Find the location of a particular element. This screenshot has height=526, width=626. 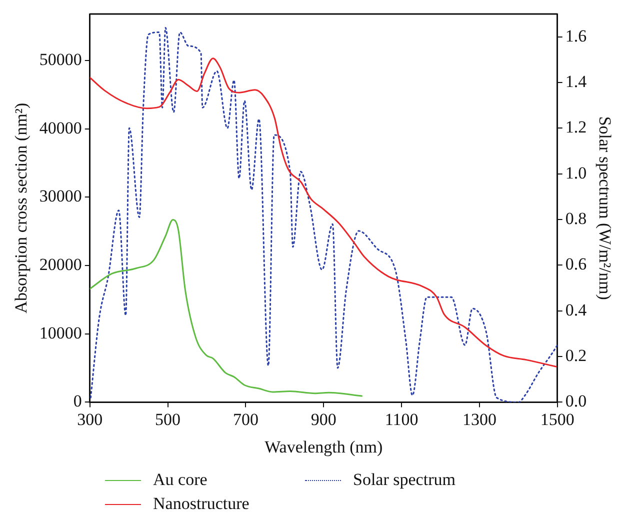

y-tick-label: 20000 is located at coordinates (60, 264).